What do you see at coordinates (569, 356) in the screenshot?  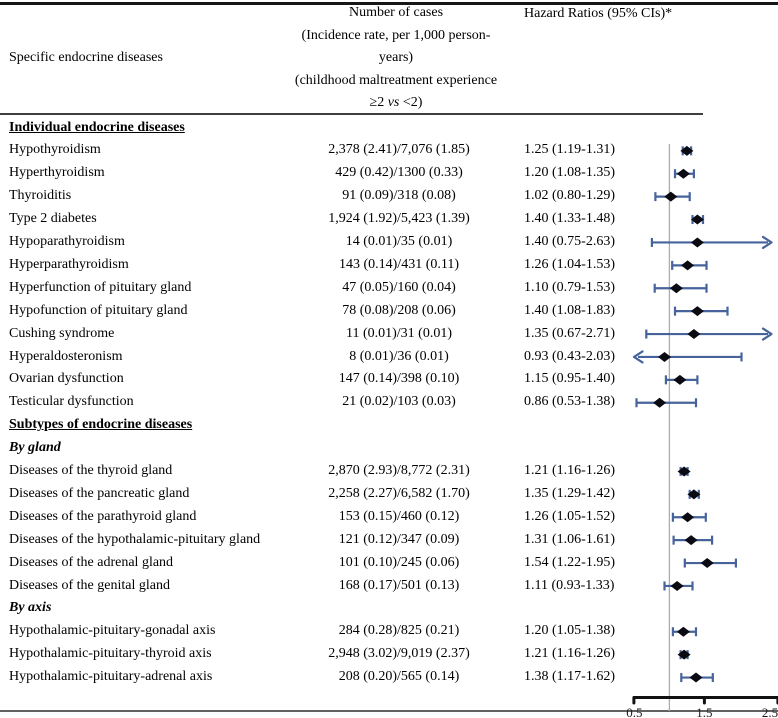 I see `hazard-ratio-value: 0.93 (0.43-2.03)` at bounding box center [569, 356].